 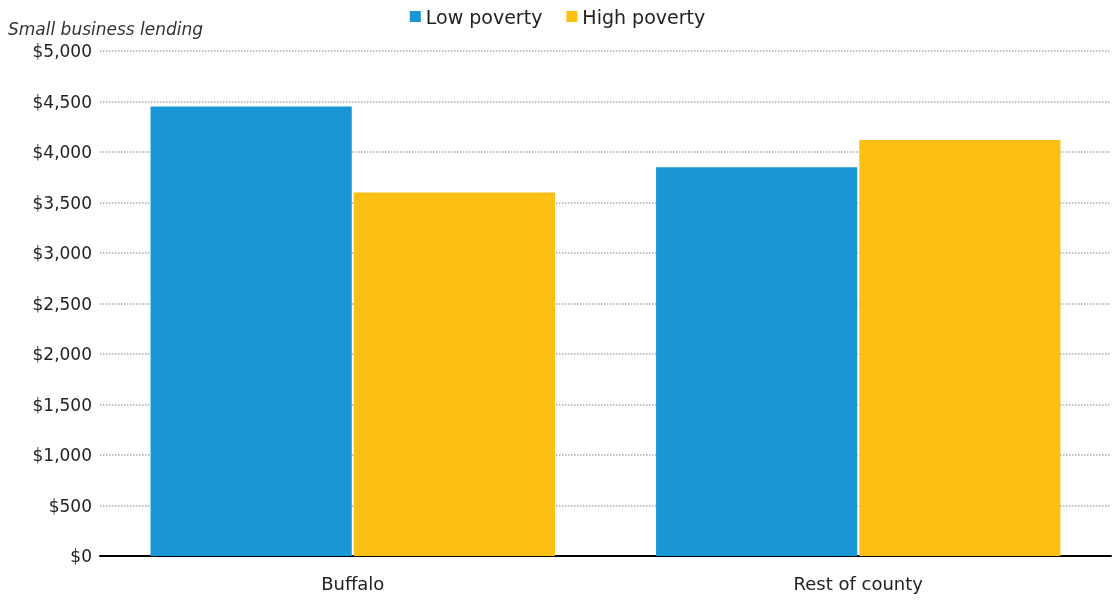 What do you see at coordinates (62, 101) in the screenshot?
I see `y-tick-label: $4,500` at bounding box center [62, 101].